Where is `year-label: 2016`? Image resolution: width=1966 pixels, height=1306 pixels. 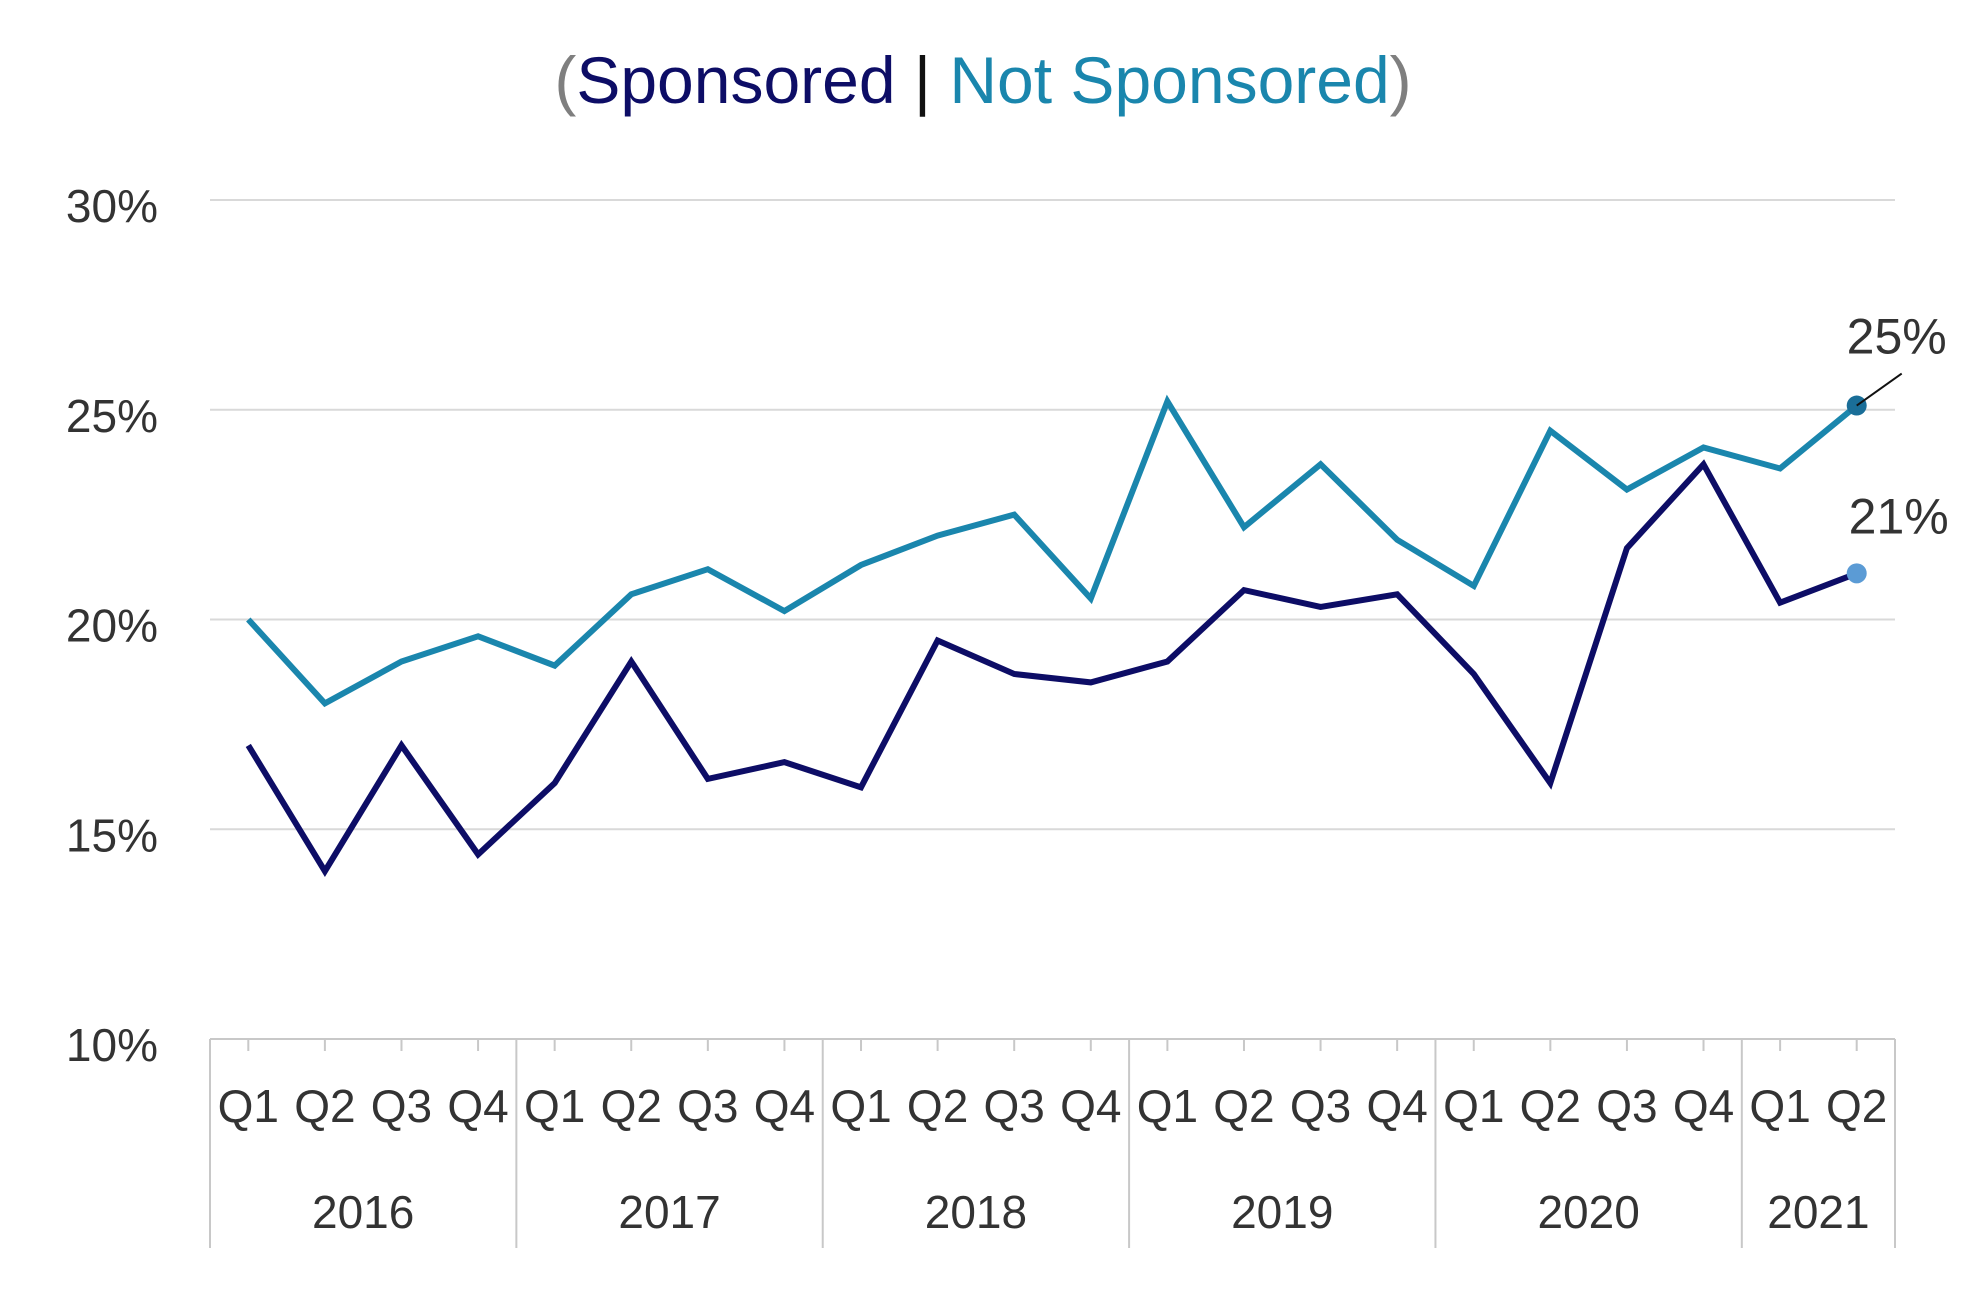
year-label: 2016 is located at coordinates (363, 1212).